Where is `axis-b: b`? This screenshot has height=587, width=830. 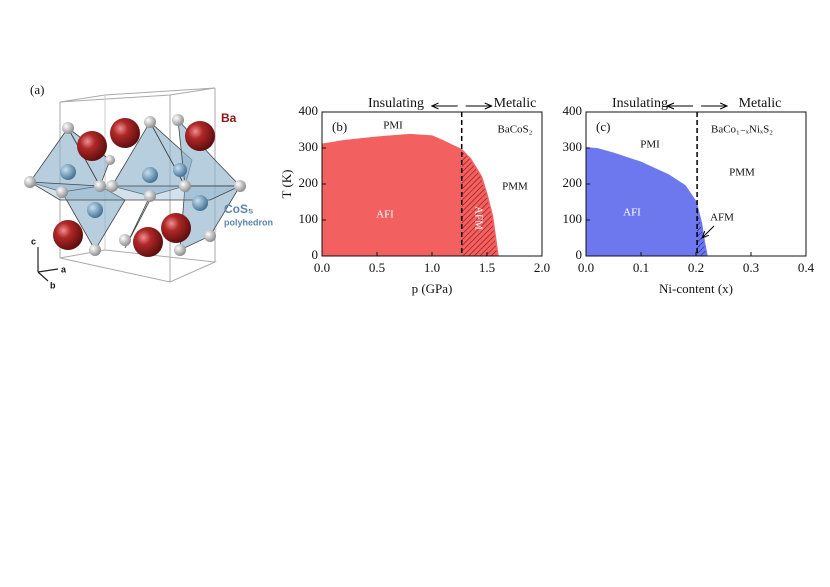 axis-b: b is located at coordinates (53, 285).